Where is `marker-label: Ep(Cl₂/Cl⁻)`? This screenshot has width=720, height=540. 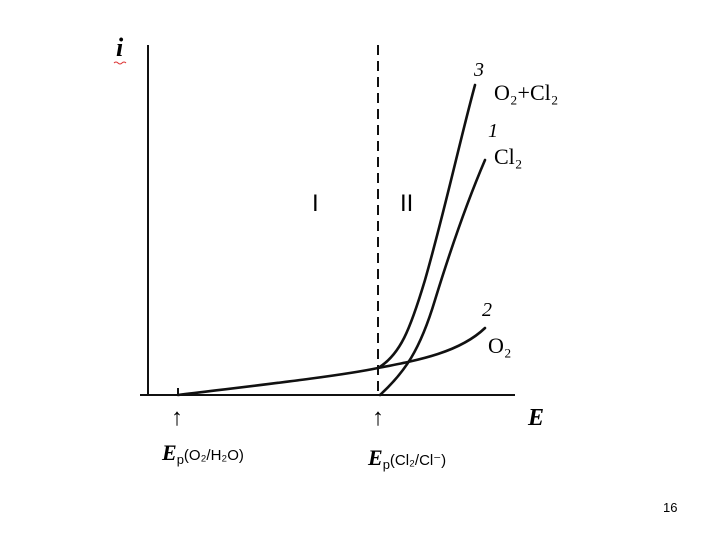
marker-label: Ep(Cl₂/Cl⁻) is located at coordinates (406, 458).